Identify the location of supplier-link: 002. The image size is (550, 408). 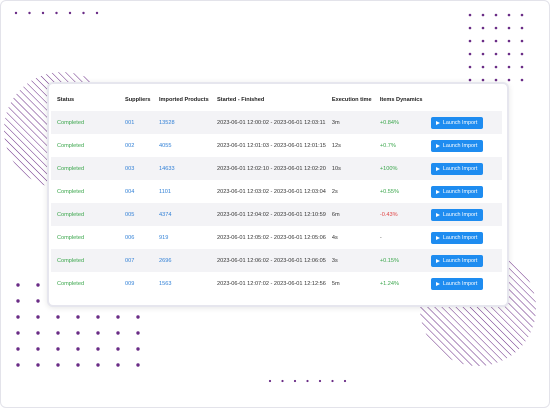
(130, 145).